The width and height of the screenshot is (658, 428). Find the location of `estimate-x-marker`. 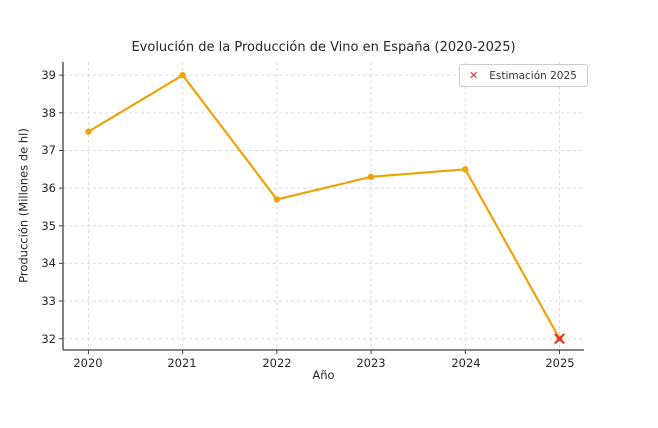

estimate-x-marker is located at coordinates (559, 338).